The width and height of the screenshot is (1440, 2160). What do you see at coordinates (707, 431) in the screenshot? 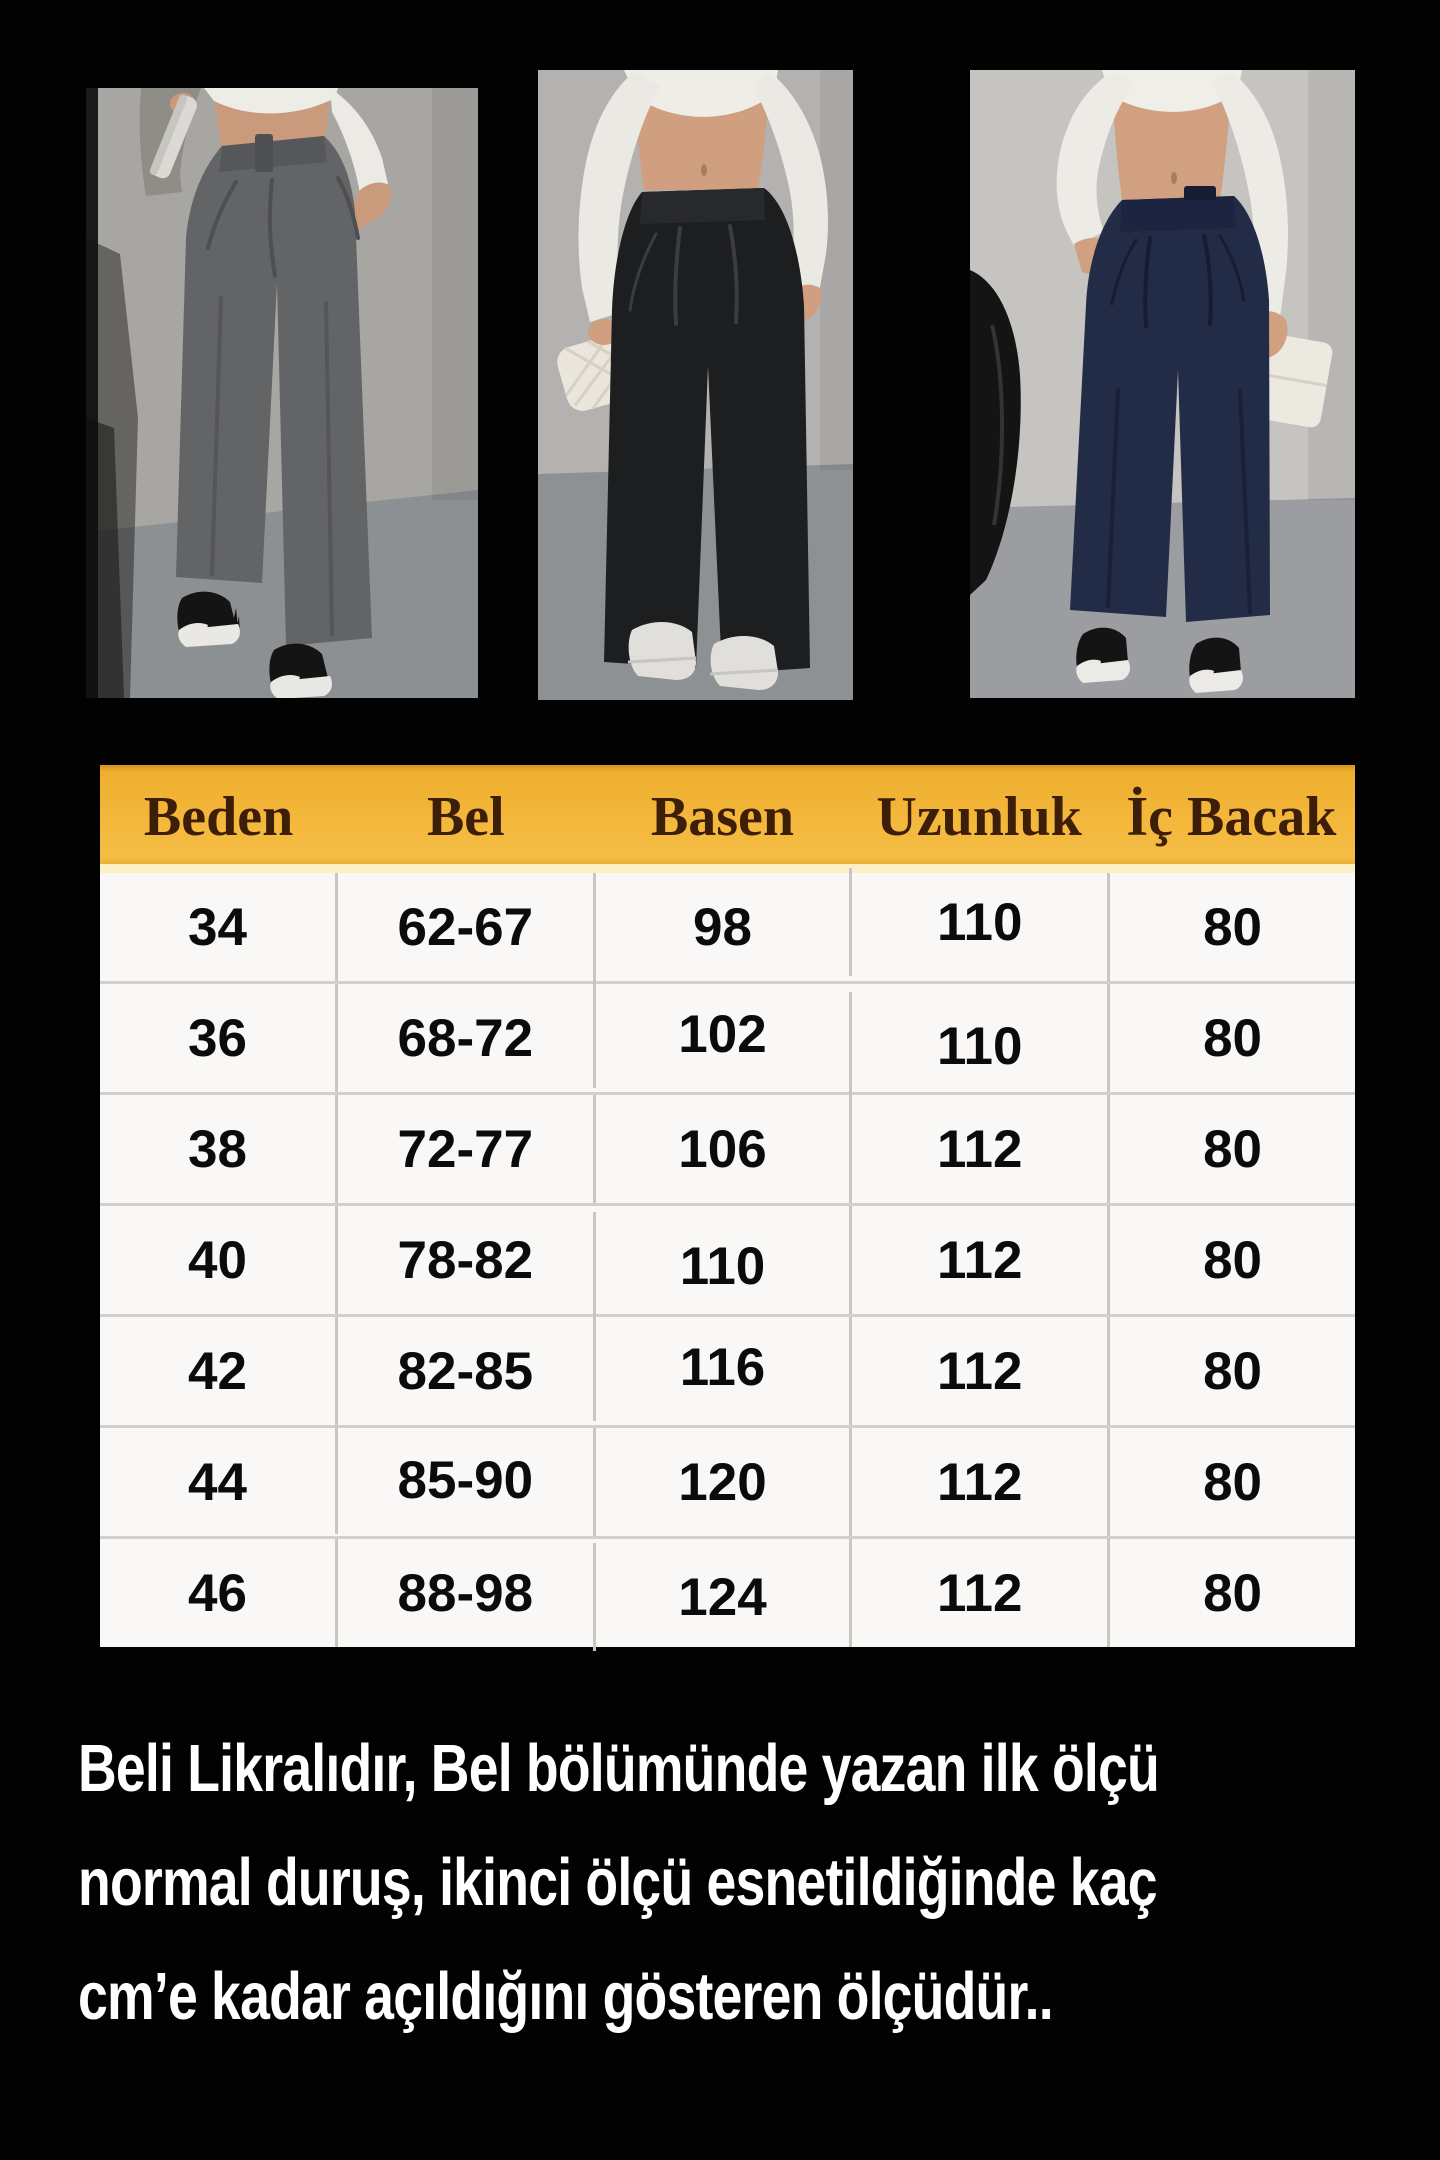
I see `pants-black` at bounding box center [707, 431].